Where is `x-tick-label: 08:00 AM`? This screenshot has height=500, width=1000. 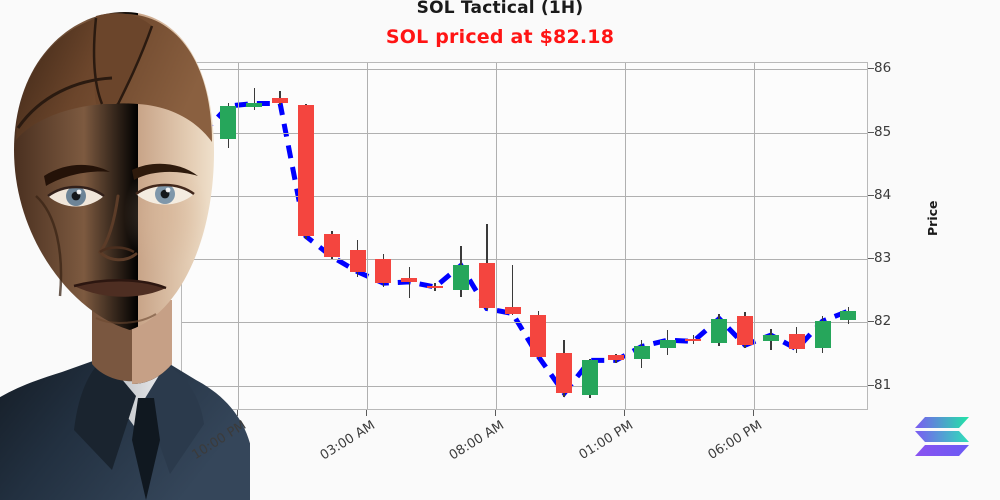 x-tick-label: 08:00 AM is located at coordinates (476, 441).